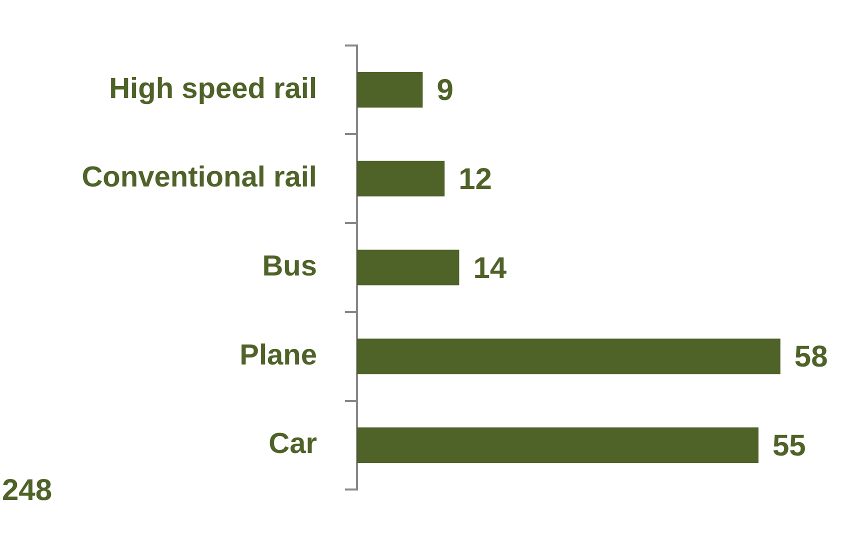 Image resolution: width=865 pixels, height=535 pixels. I want to click on y-tick-label: Plane, so click(278, 355).